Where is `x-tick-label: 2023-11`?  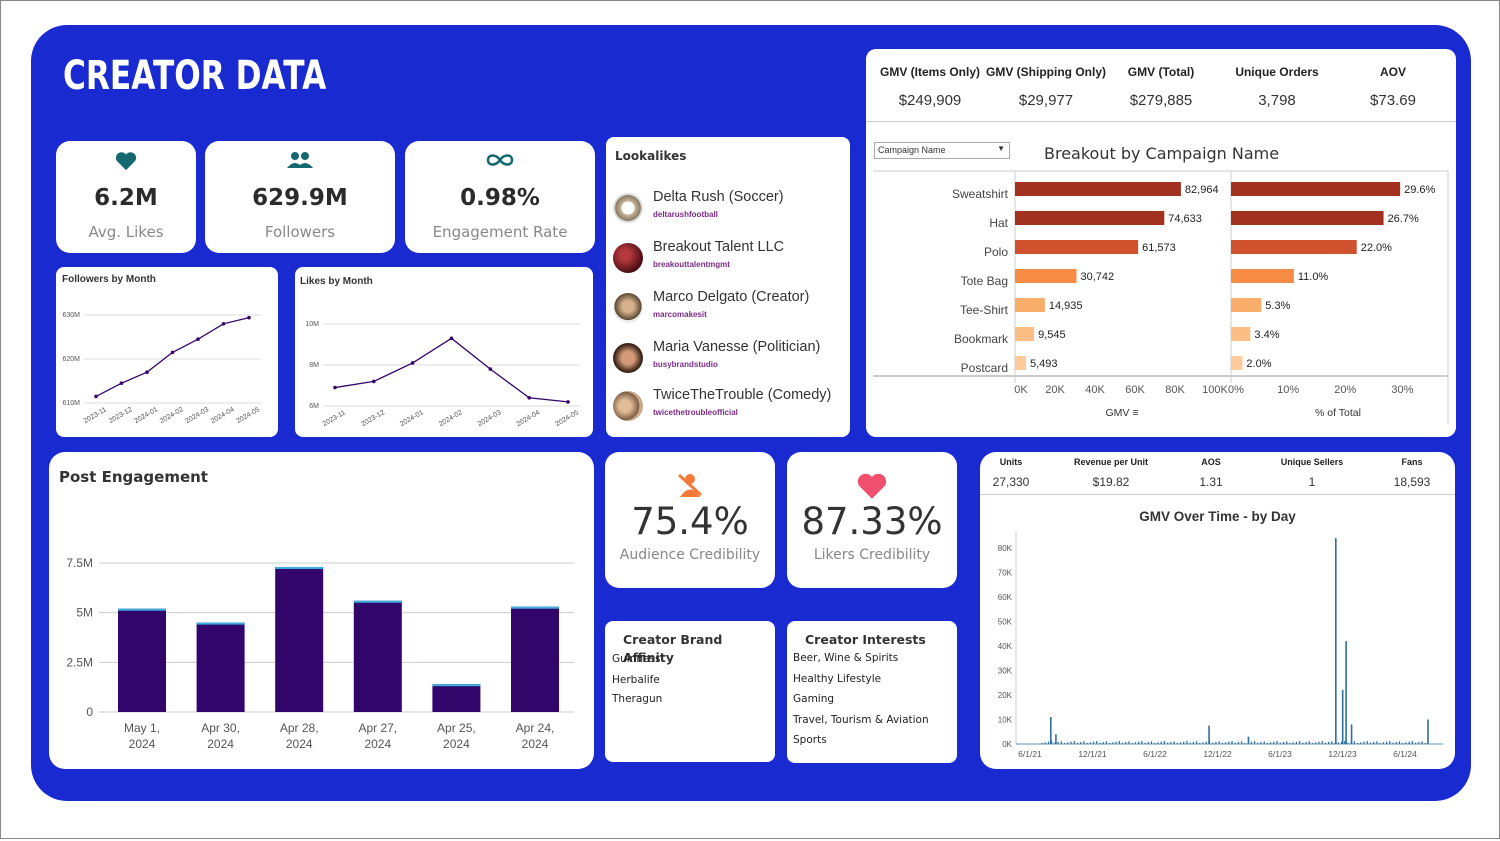 x-tick-label: 2023-11 is located at coordinates (95, 415).